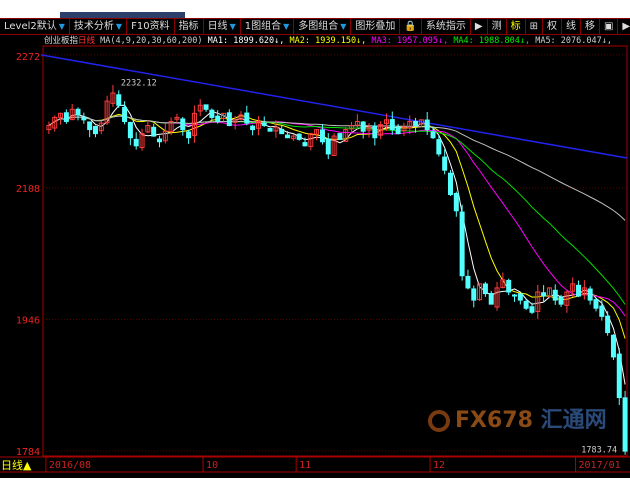 The height and width of the screenshot is (490, 630). What do you see at coordinates (189, 26) in the screenshot?
I see `toolbar-button-3: 指标` at bounding box center [189, 26].